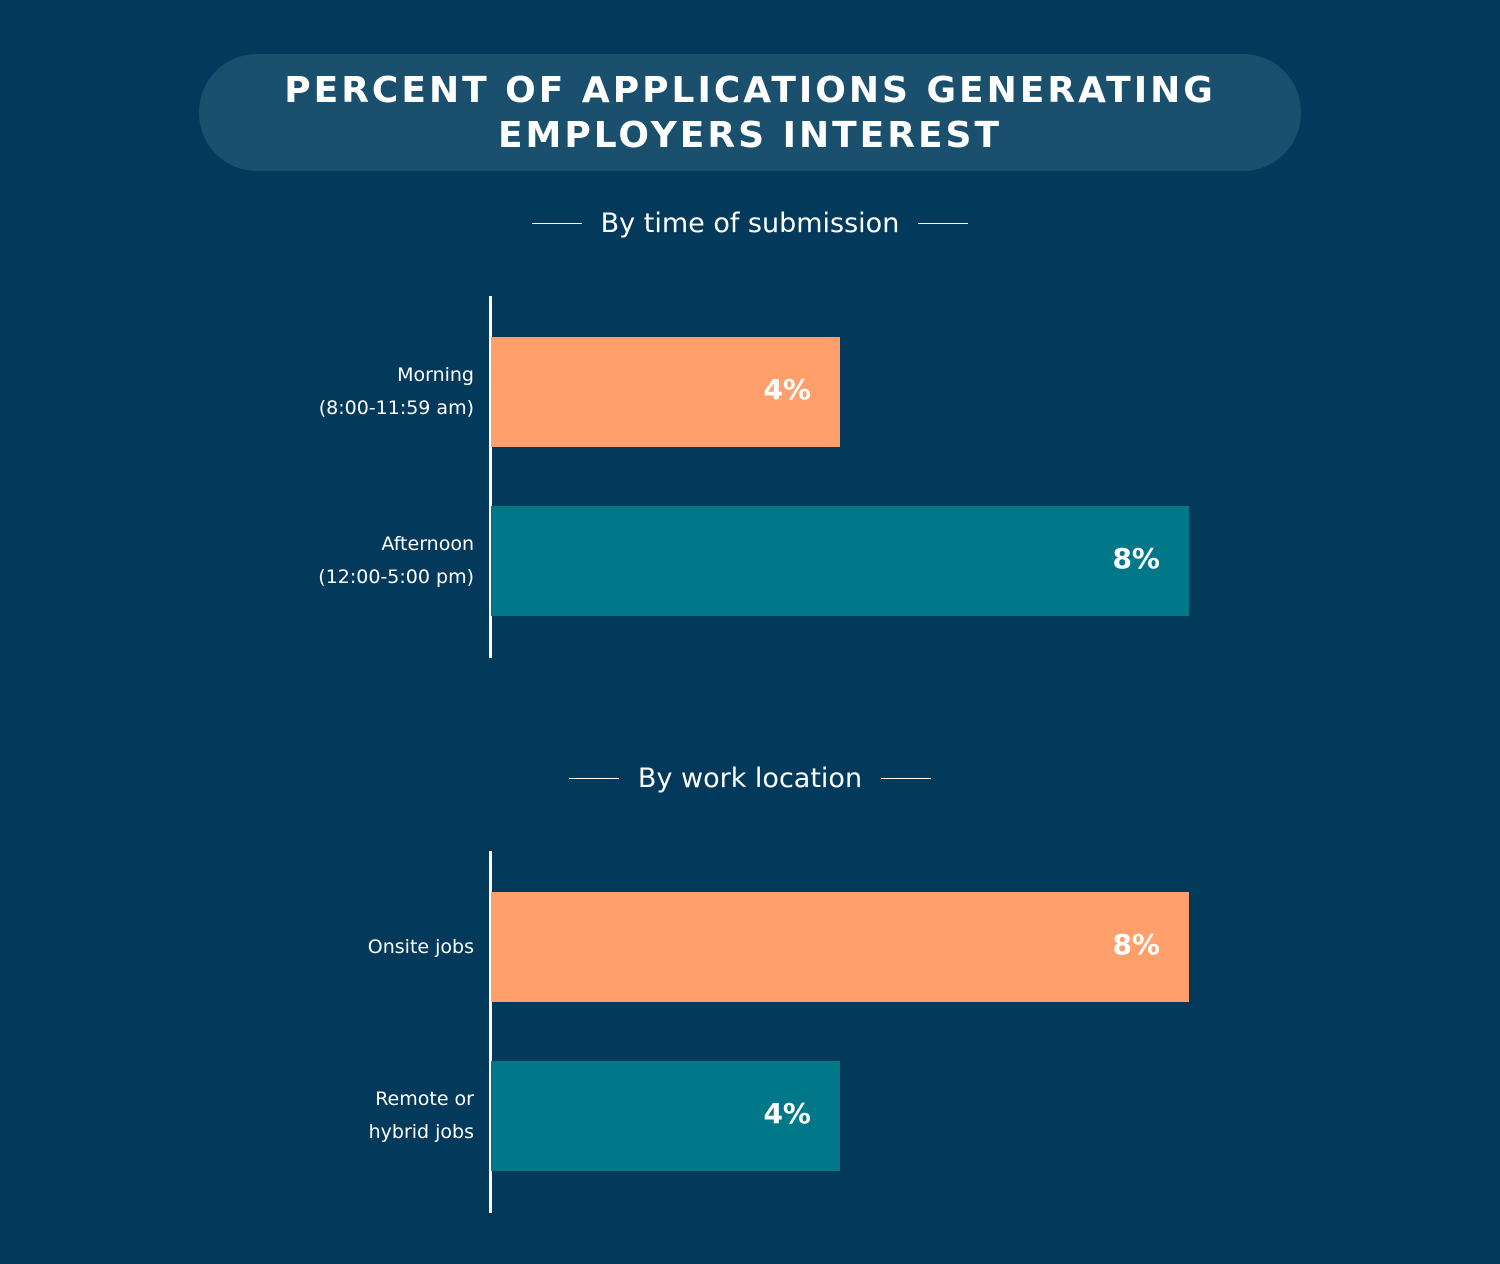  I want to click on chart-subtitle: By work location, so click(750, 778).